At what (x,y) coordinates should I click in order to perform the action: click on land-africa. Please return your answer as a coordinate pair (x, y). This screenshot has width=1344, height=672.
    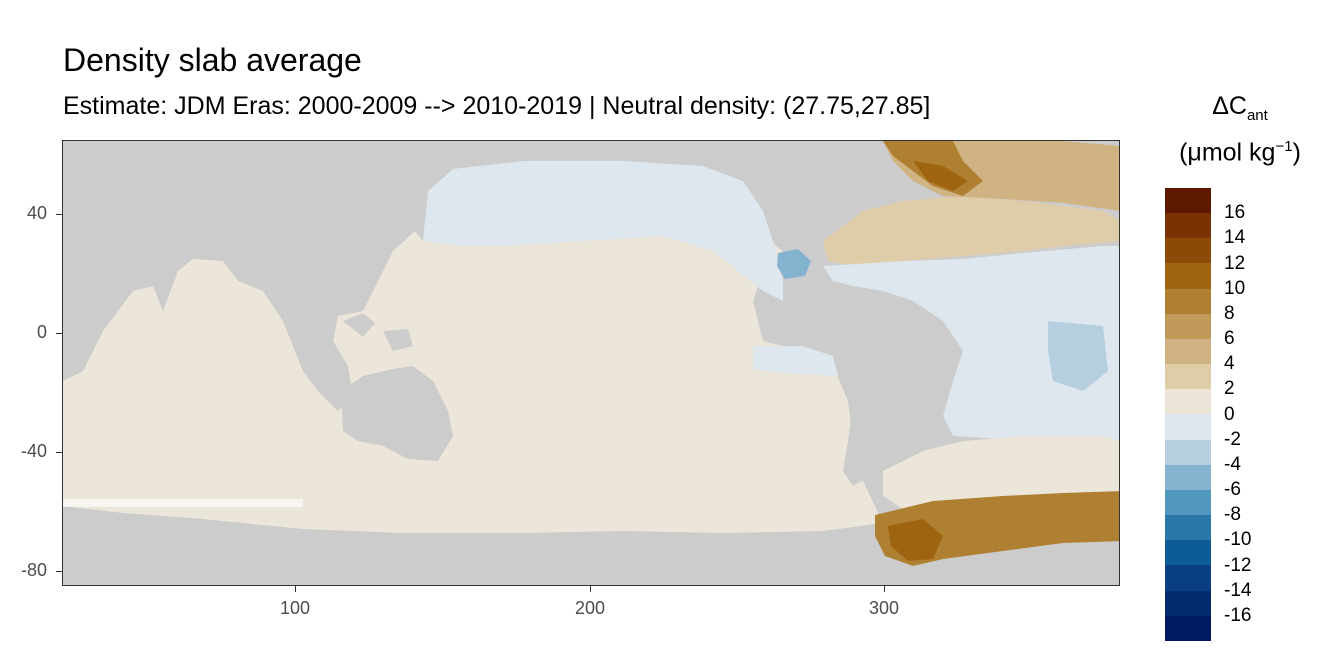
    Looking at the image, I should click on (83, 346).